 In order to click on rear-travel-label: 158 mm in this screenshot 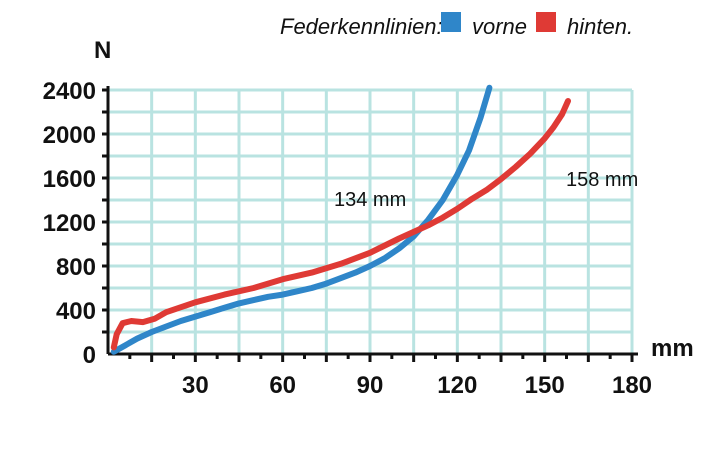, I will do `click(602, 180)`.